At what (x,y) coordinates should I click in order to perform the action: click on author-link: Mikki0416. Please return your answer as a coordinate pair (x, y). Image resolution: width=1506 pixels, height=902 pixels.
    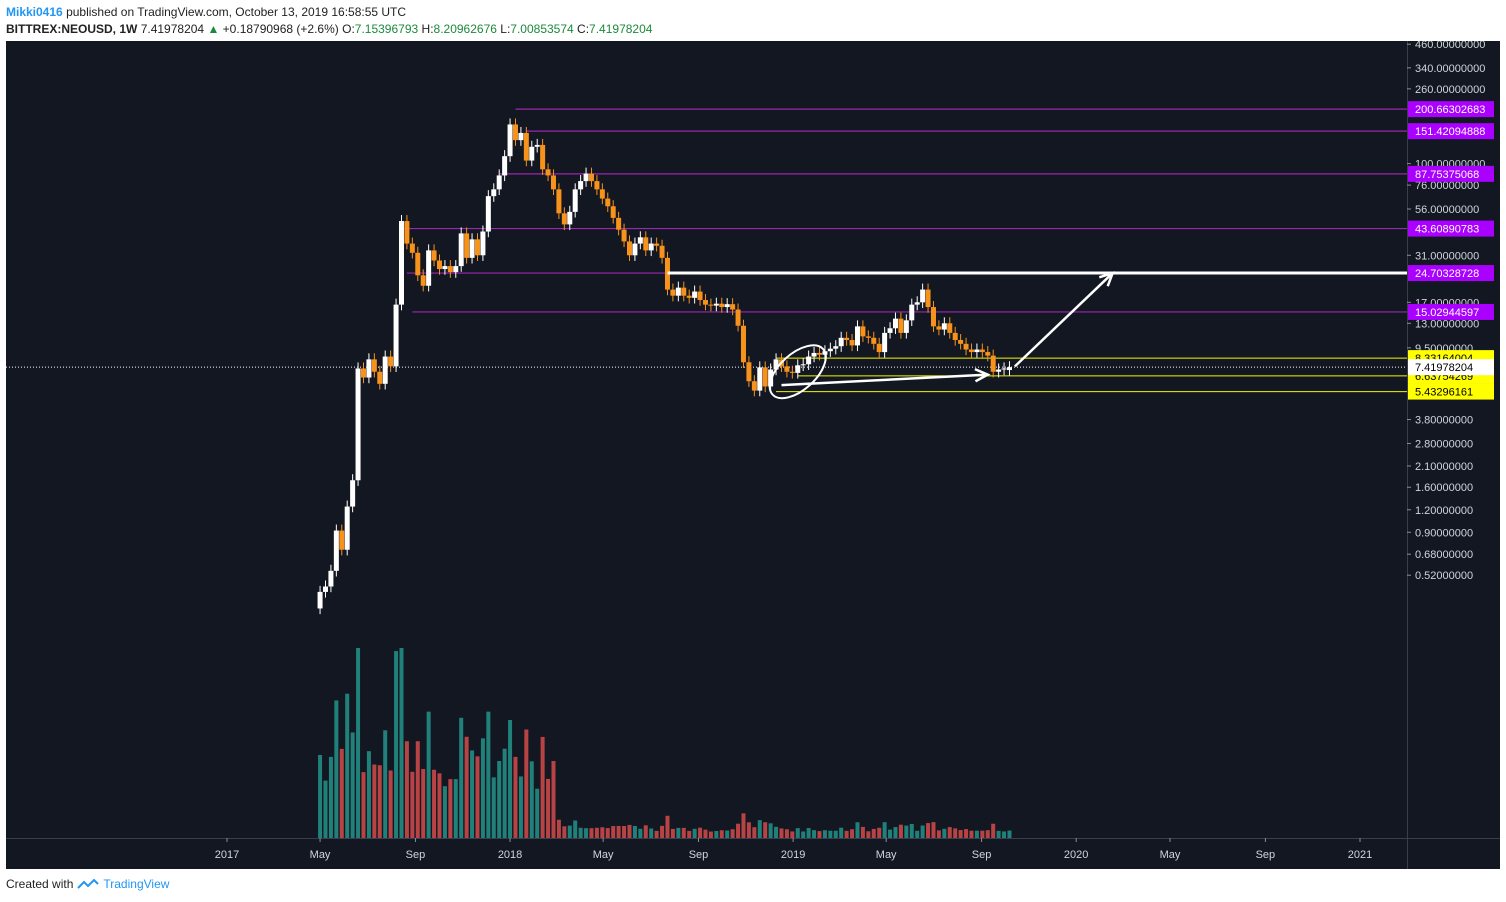
    Looking at the image, I should click on (34, 12).